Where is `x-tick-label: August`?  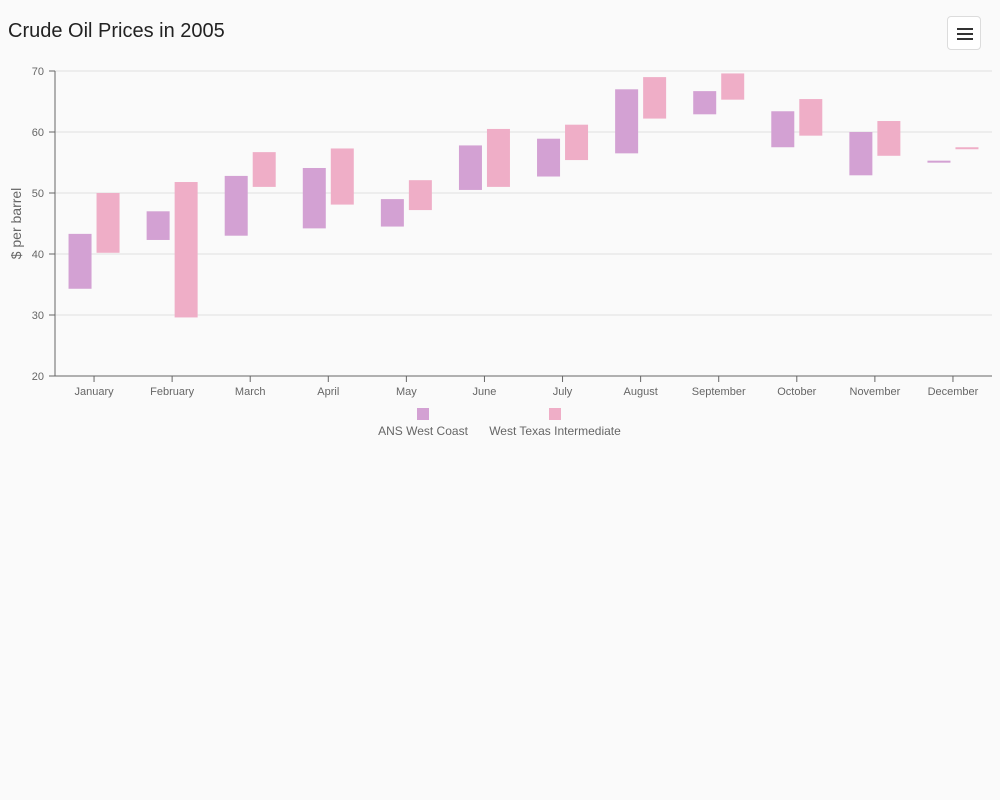
x-tick-label: August is located at coordinates (641, 392).